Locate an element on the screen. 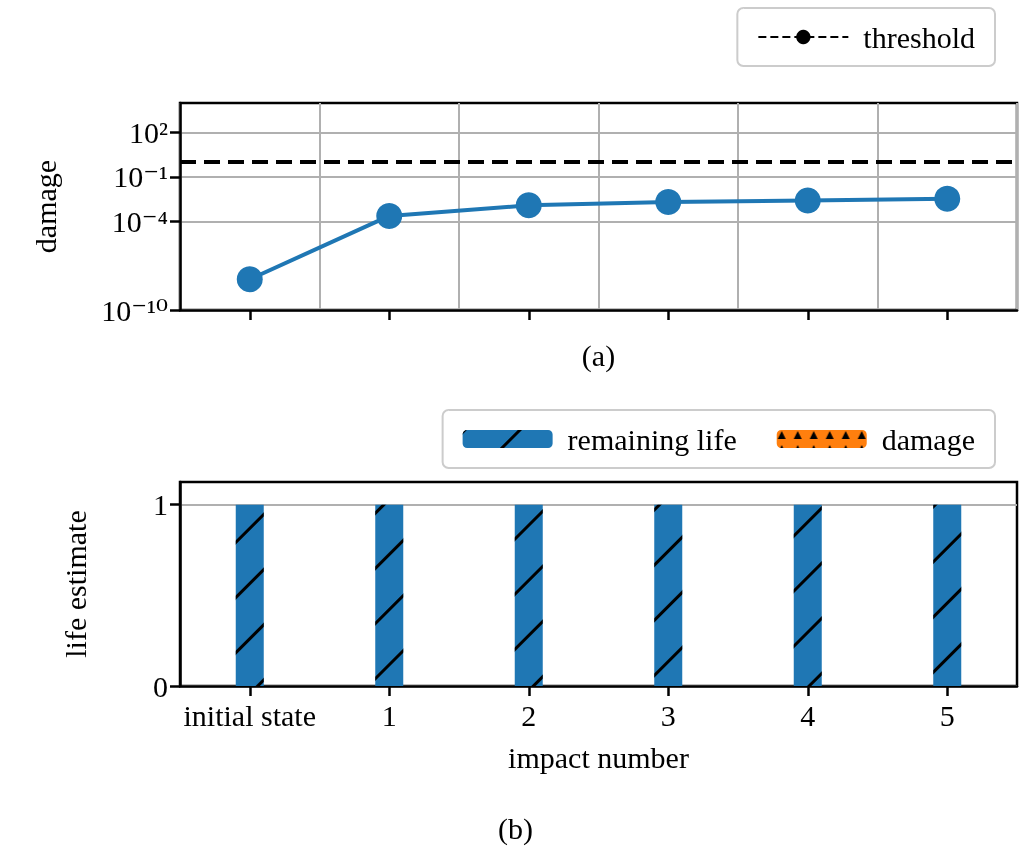 This screenshot has height=849, width=1031. y-tick-label: 10⁻¹ is located at coordinates (140, 177).